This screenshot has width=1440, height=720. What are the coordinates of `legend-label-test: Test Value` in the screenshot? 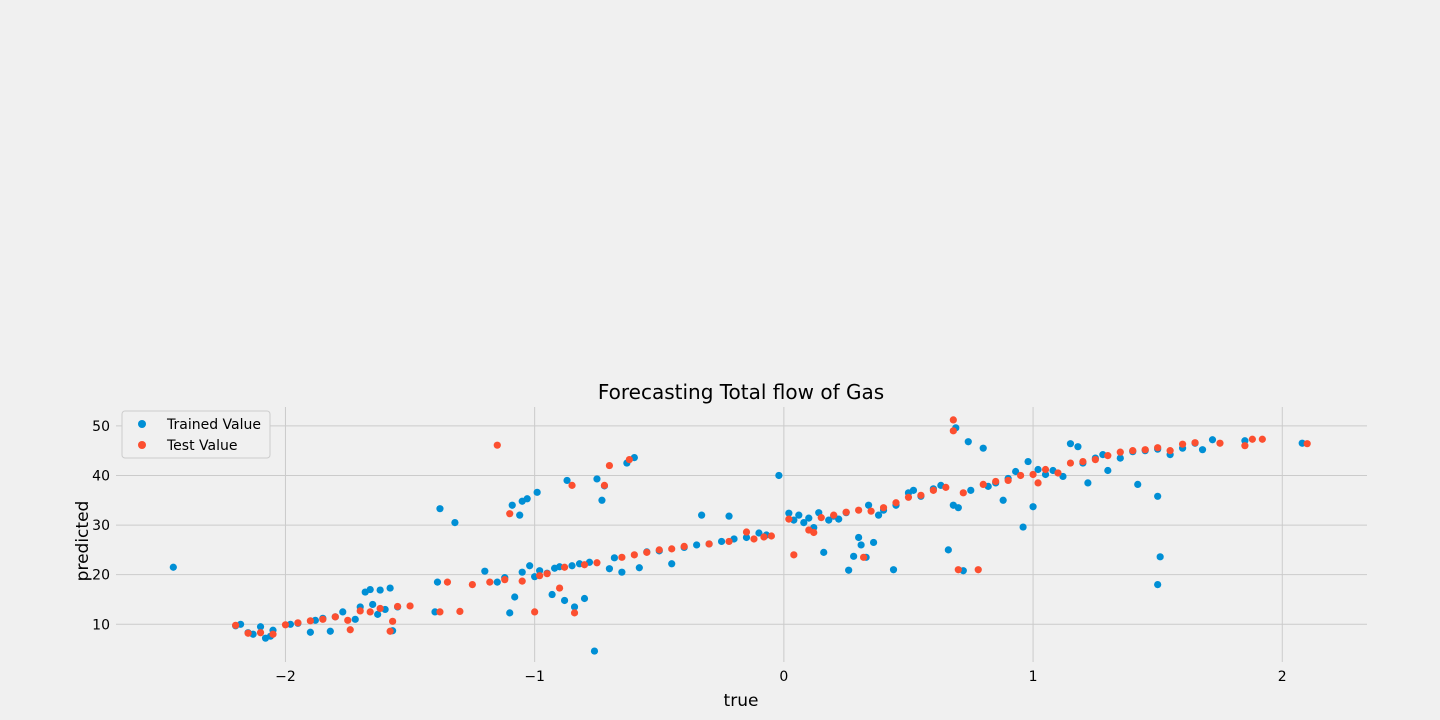 It's located at (201, 446).